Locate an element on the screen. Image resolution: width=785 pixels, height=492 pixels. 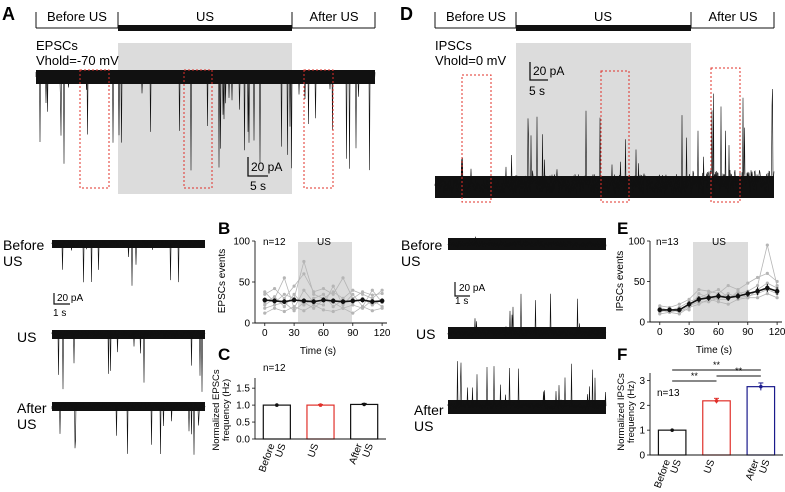
us-shade-a is located at coordinates (205, 118).